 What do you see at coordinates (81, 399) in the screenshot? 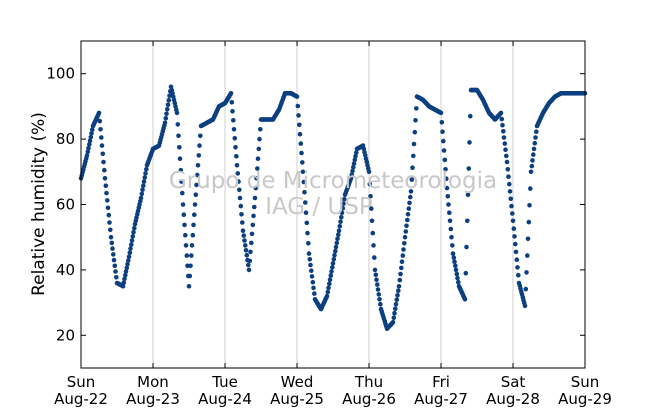
I see `x-tick-date: Aug-22` at bounding box center [81, 399].